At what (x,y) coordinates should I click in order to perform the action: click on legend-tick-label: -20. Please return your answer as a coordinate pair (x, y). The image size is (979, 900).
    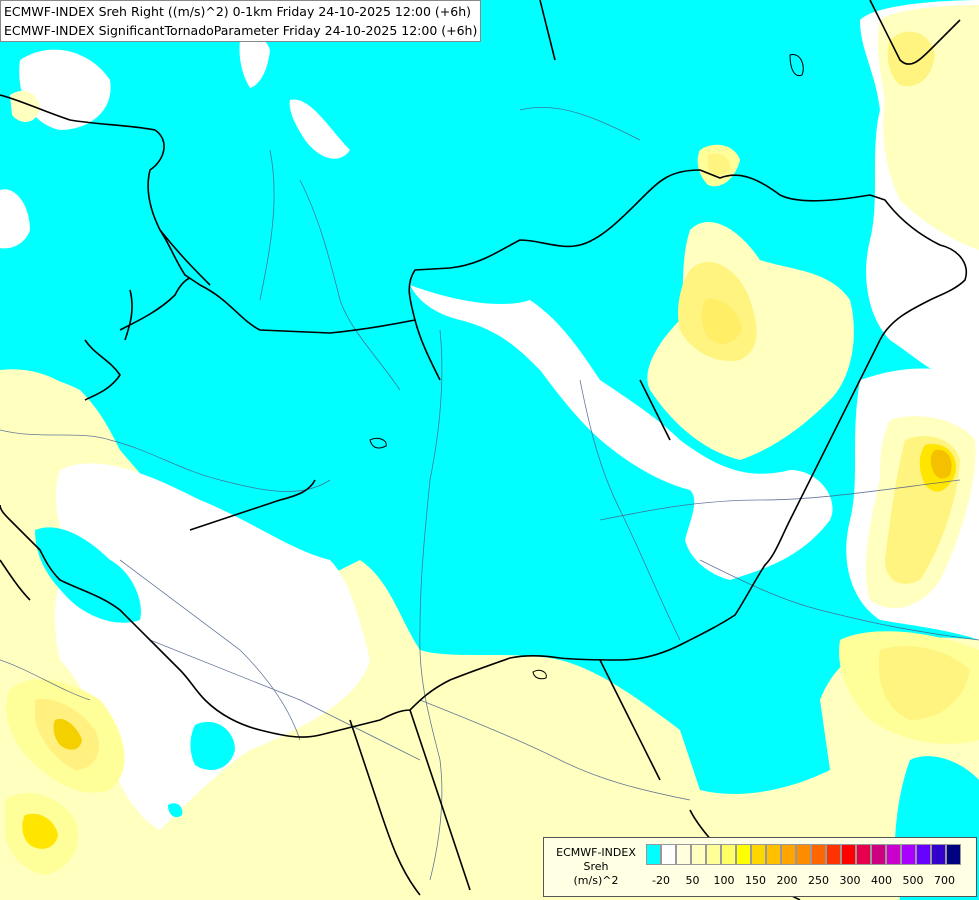
    Looking at the image, I should click on (661, 880).